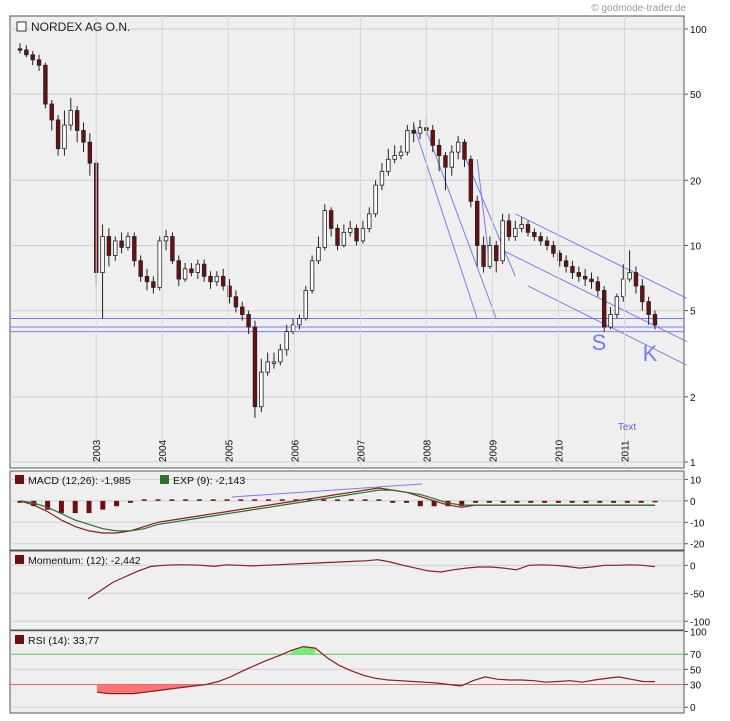  I want to click on macd-trendline, so click(327, 490).